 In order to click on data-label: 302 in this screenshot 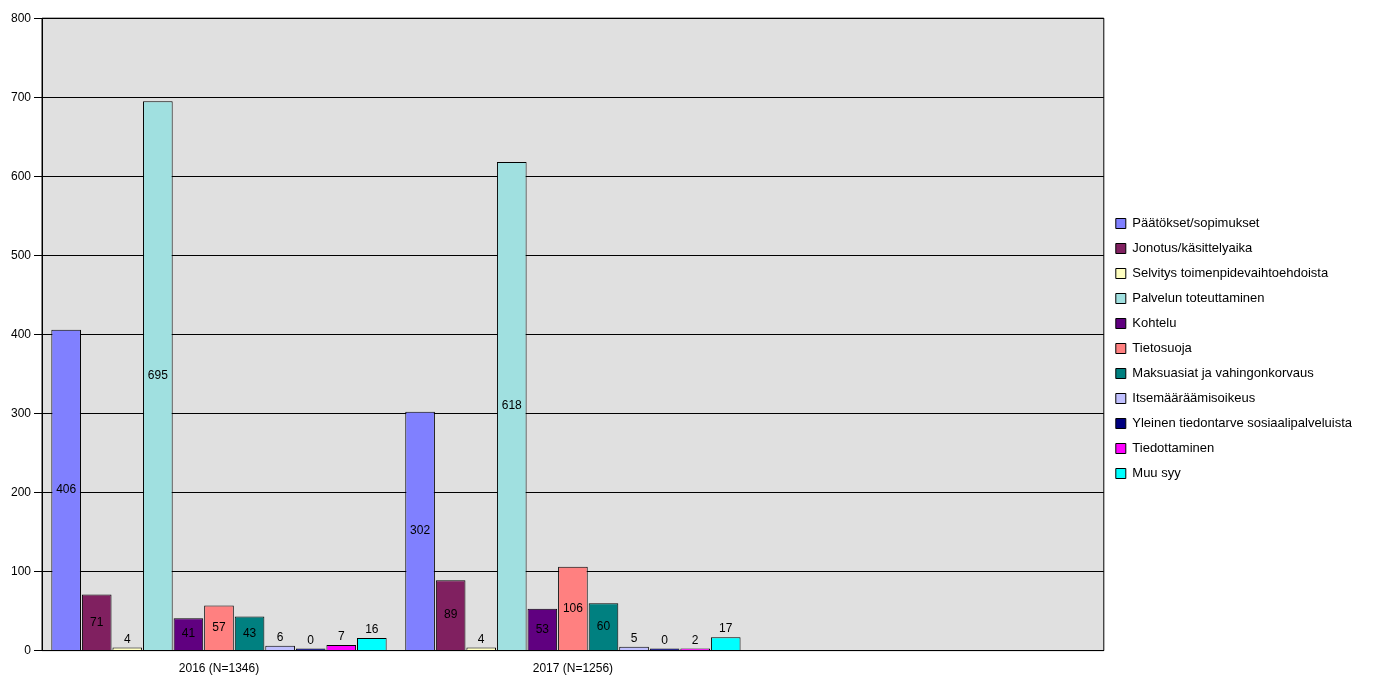, I will do `click(420, 530)`.